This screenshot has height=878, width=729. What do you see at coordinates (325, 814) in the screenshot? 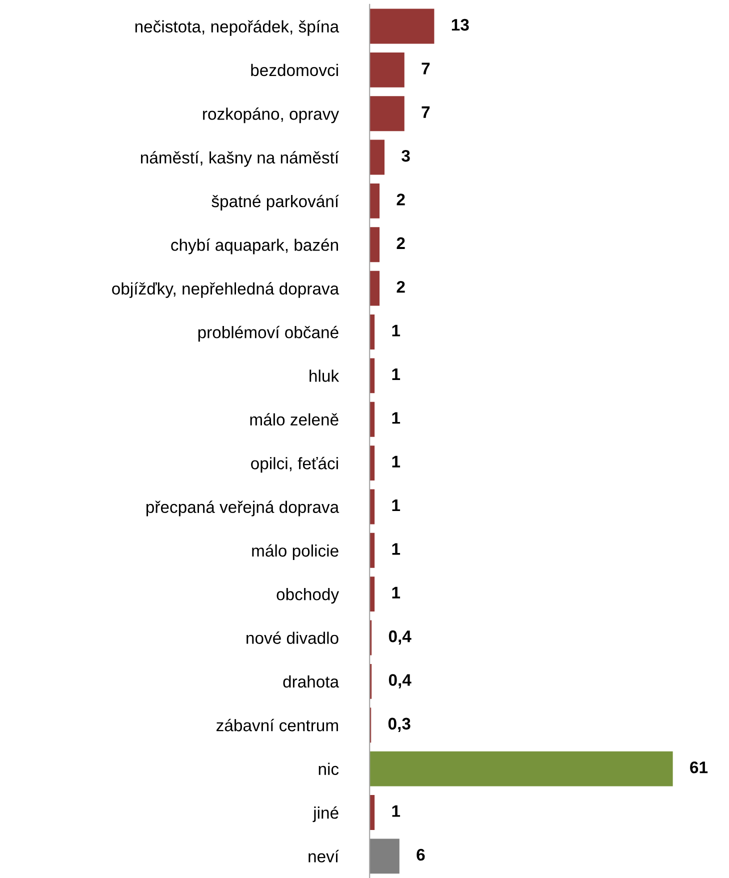
I see `y-tick-label: jiné` at bounding box center [325, 814].